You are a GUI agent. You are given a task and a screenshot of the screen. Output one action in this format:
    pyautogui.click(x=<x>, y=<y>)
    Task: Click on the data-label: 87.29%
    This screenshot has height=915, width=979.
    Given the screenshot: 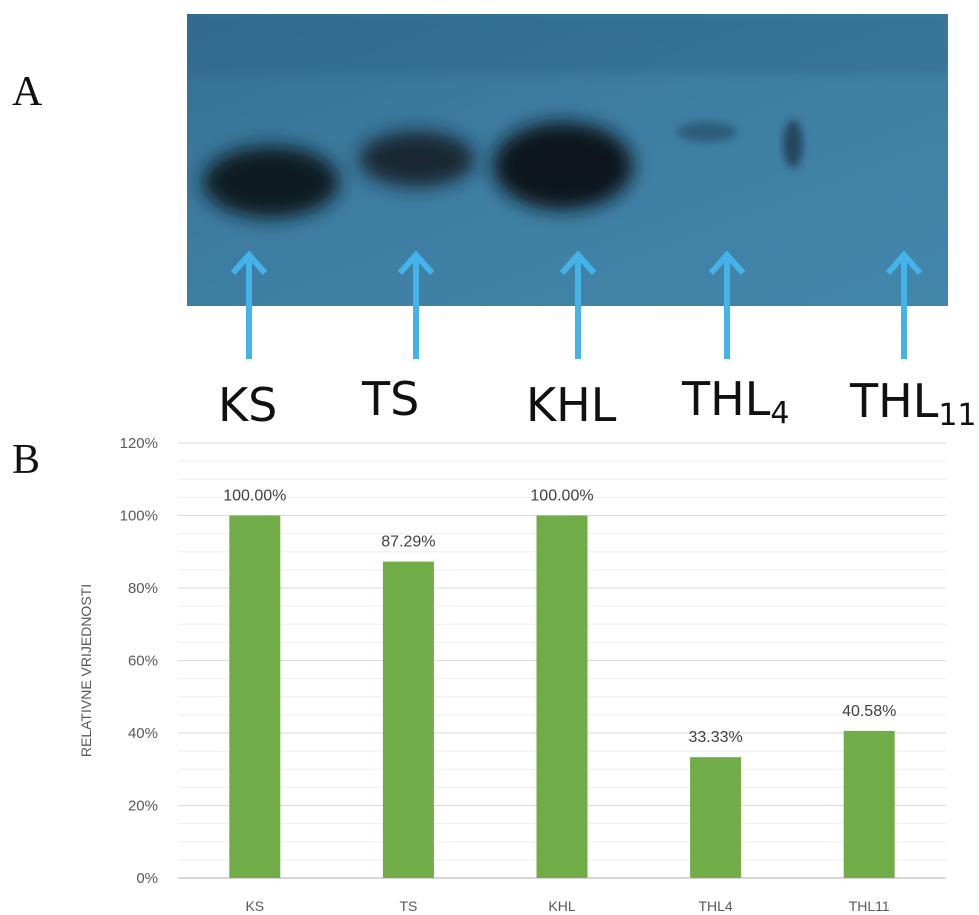 What is the action you would take?
    pyautogui.click(x=408, y=542)
    